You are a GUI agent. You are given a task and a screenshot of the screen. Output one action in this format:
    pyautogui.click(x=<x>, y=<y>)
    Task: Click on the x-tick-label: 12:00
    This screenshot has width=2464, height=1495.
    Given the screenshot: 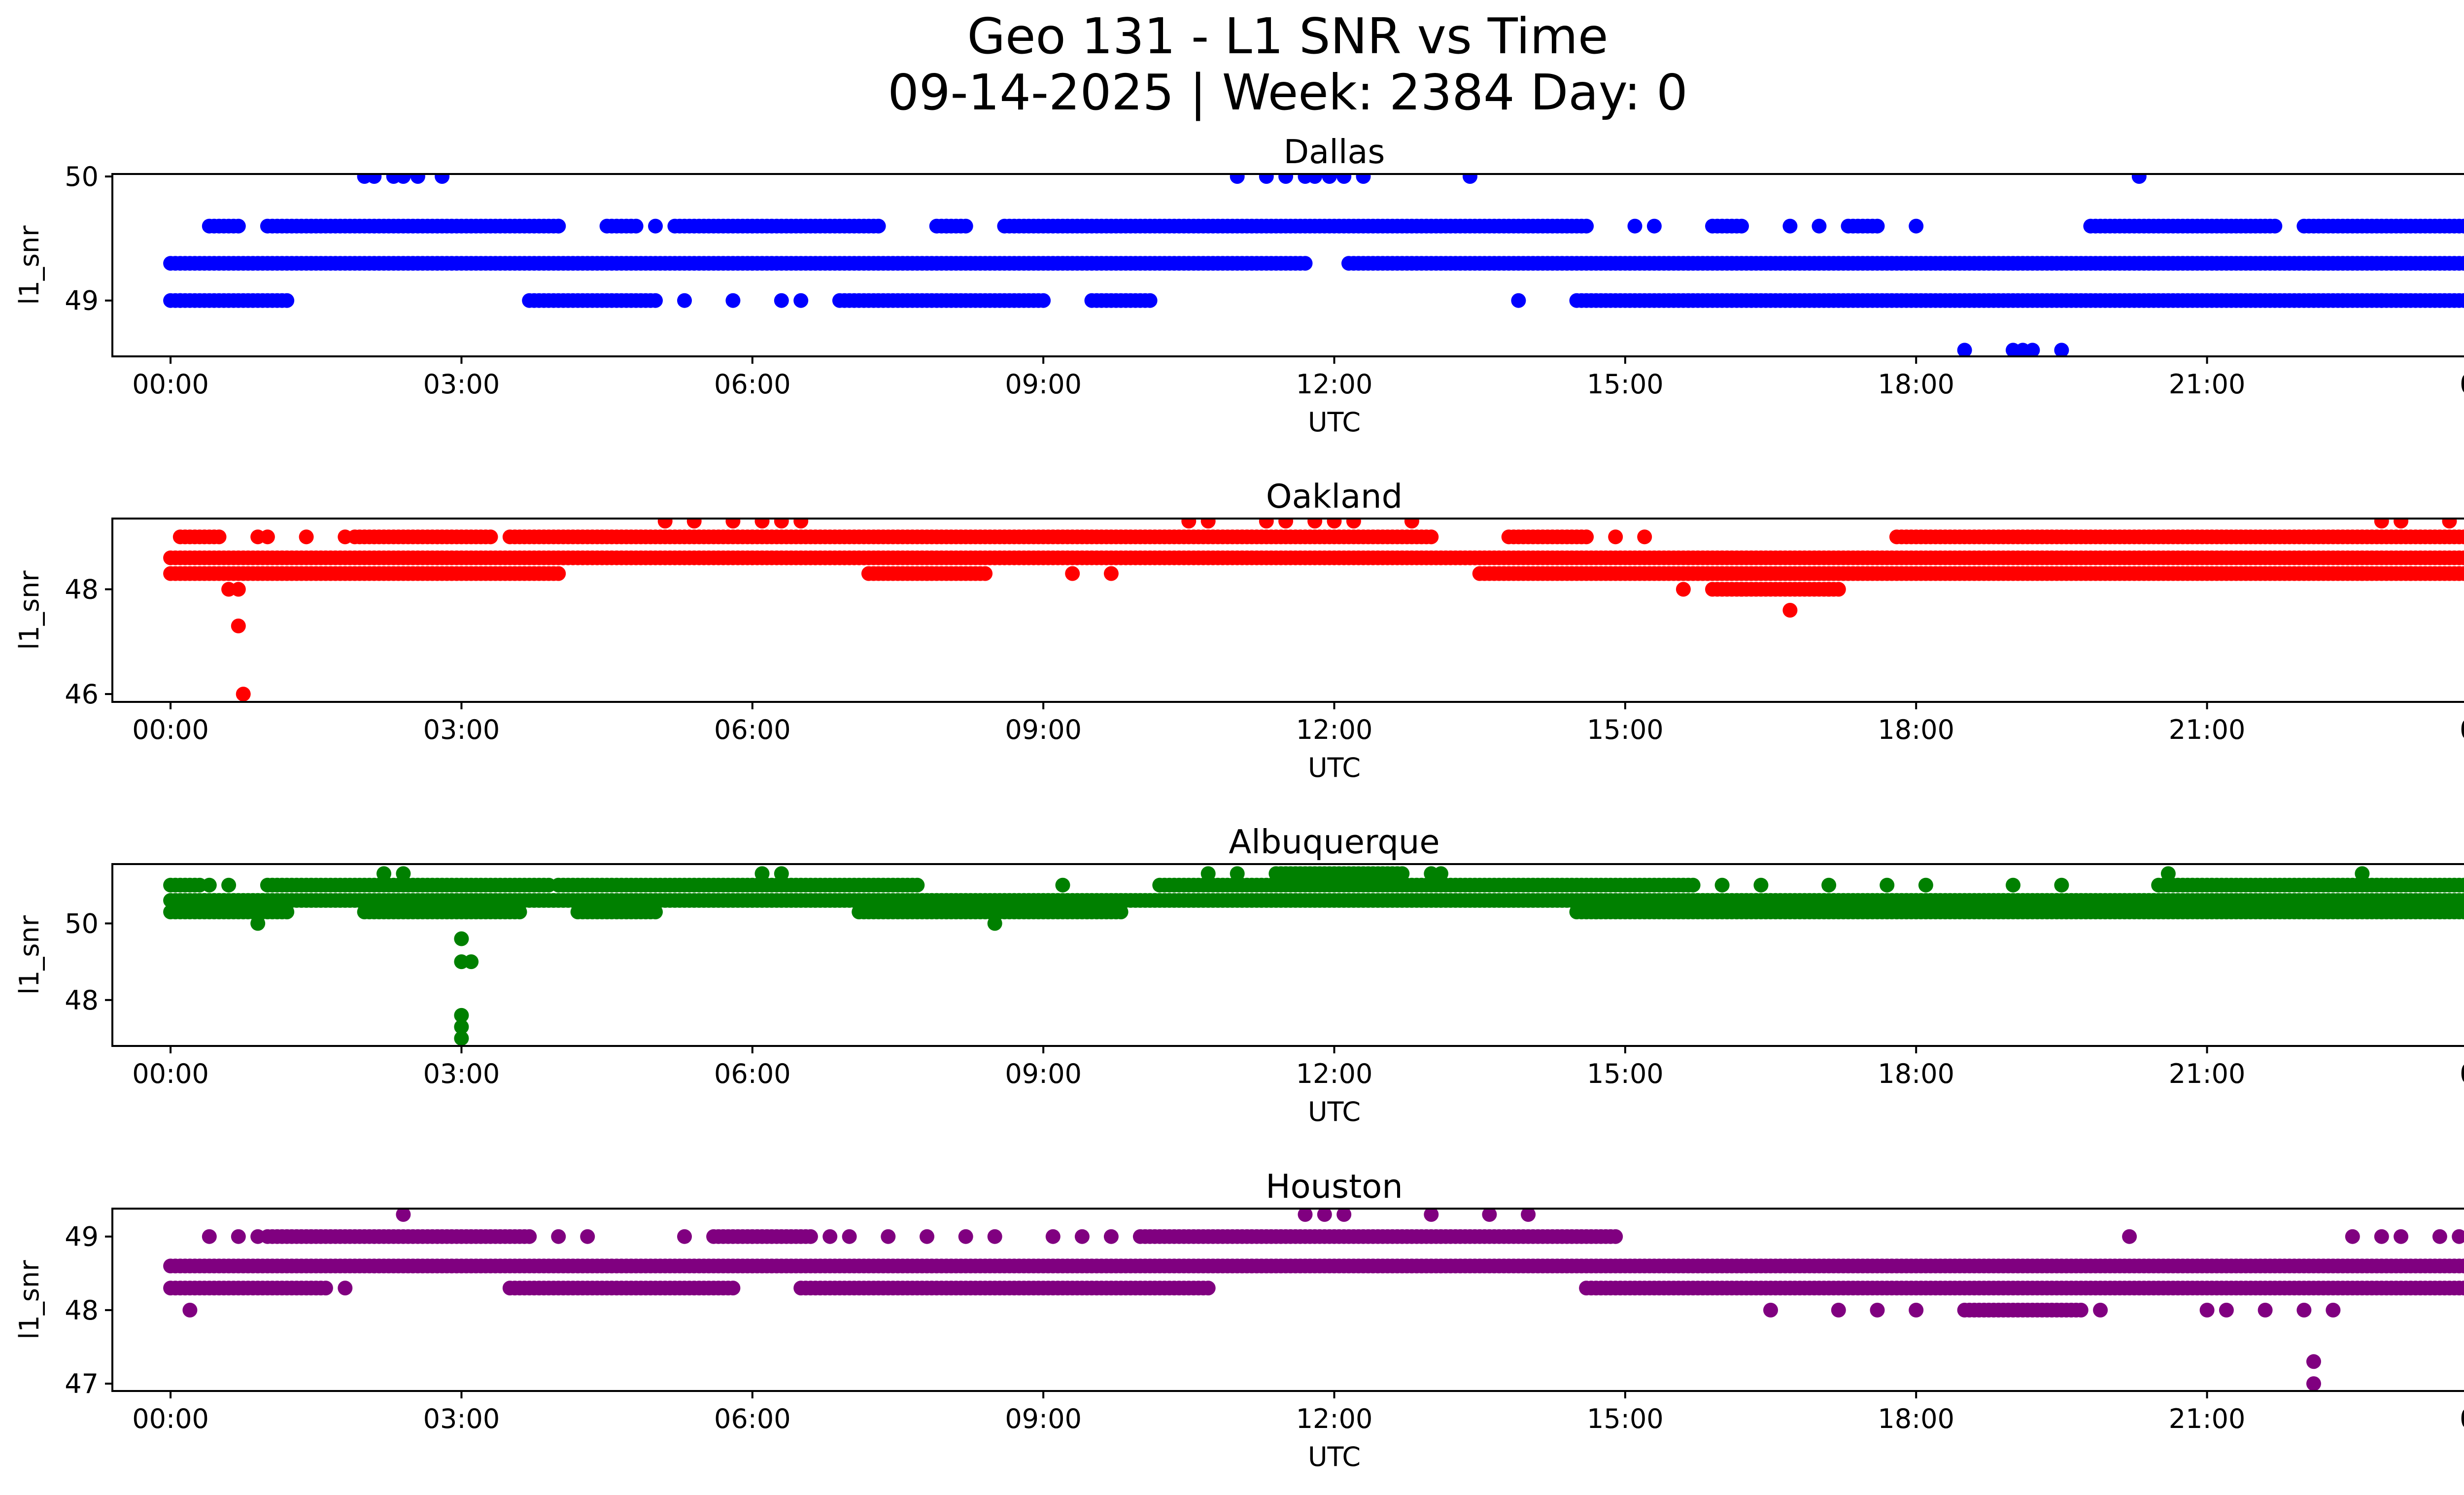 What is the action you would take?
    pyautogui.click(x=1334, y=729)
    